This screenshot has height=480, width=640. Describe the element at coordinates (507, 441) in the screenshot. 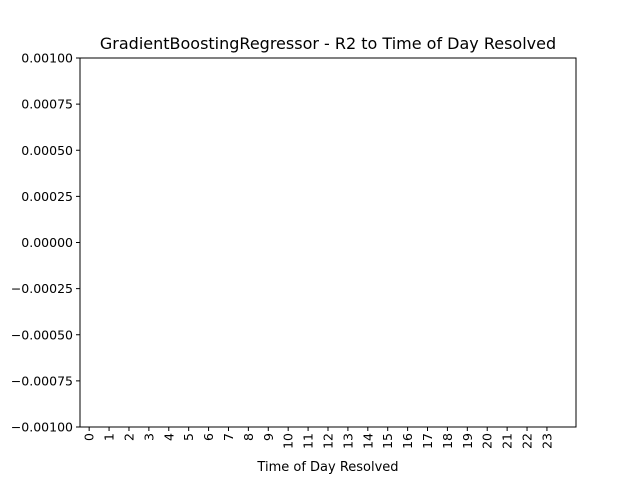

I see `x-tick-label: 21` at that location.